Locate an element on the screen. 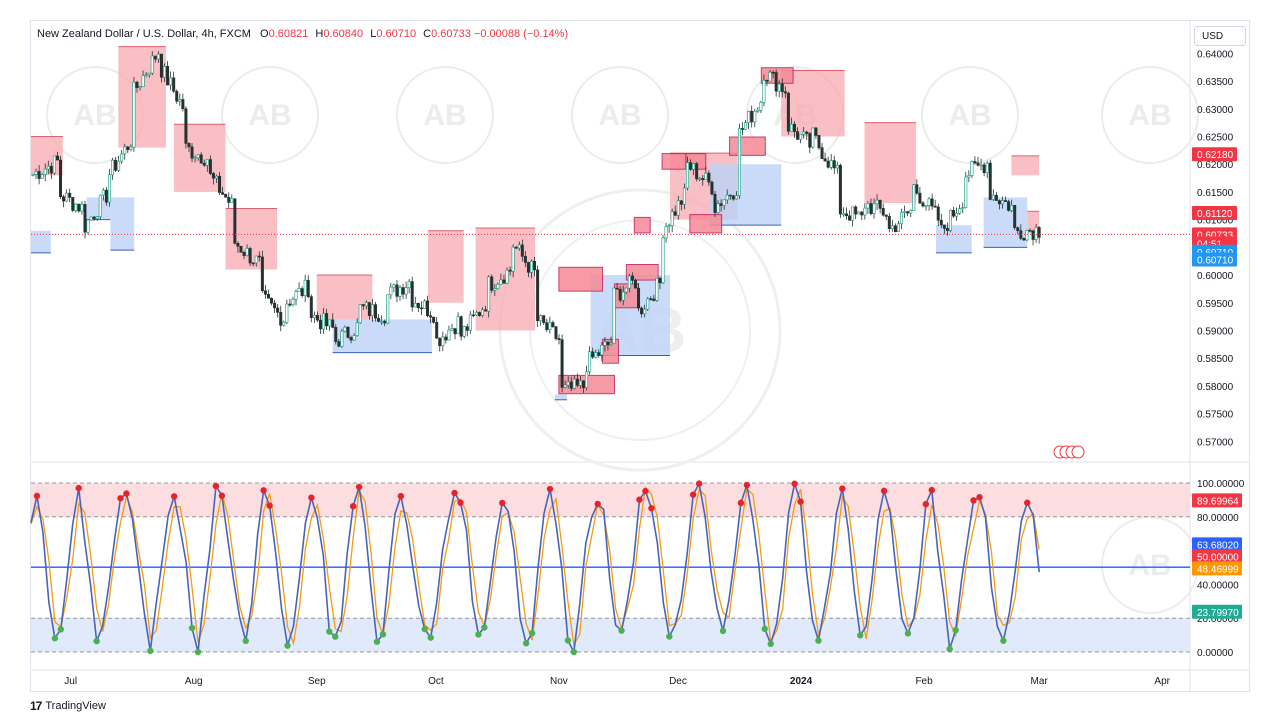 This screenshot has height=720, width=1280. open-label: O is located at coordinates (264, 34).